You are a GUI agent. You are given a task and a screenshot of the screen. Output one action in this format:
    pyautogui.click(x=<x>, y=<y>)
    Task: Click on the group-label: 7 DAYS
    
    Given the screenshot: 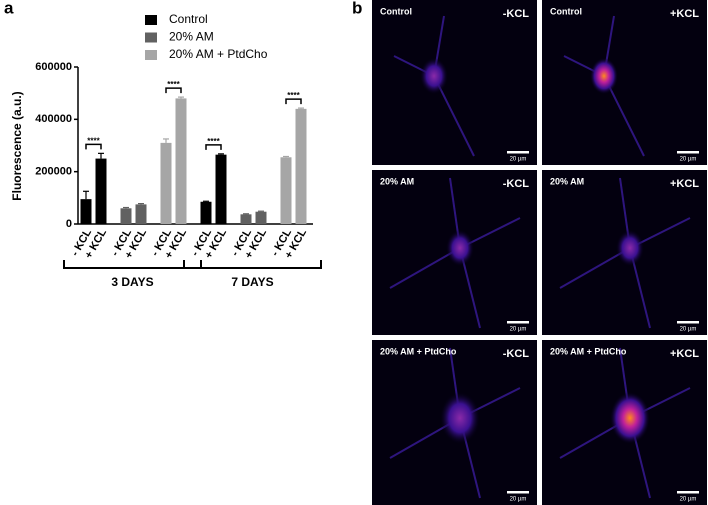 What is the action you would take?
    pyautogui.click(x=252, y=282)
    